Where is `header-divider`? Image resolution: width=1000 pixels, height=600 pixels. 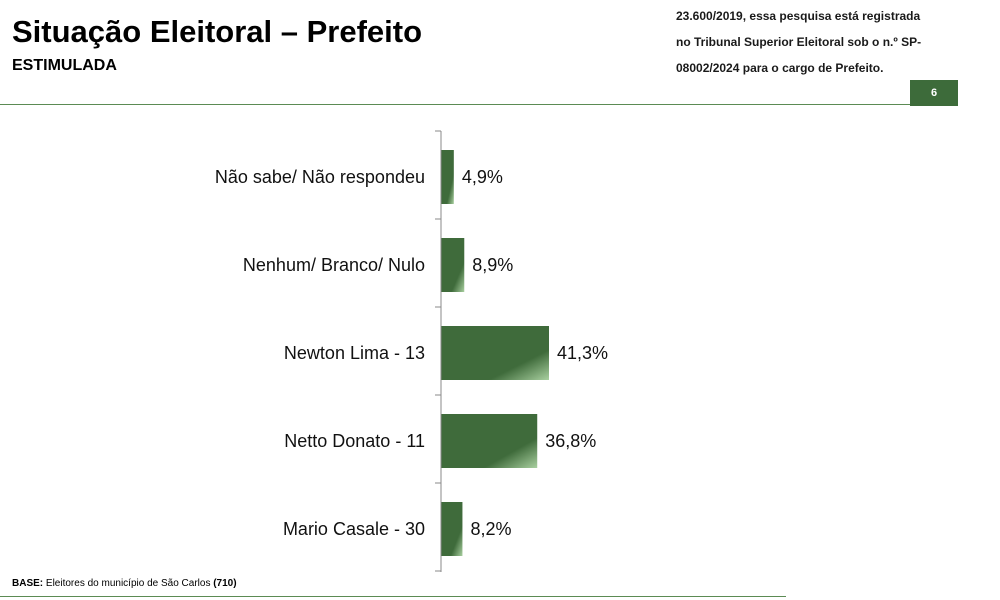
header-divider is located at coordinates (455, 104).